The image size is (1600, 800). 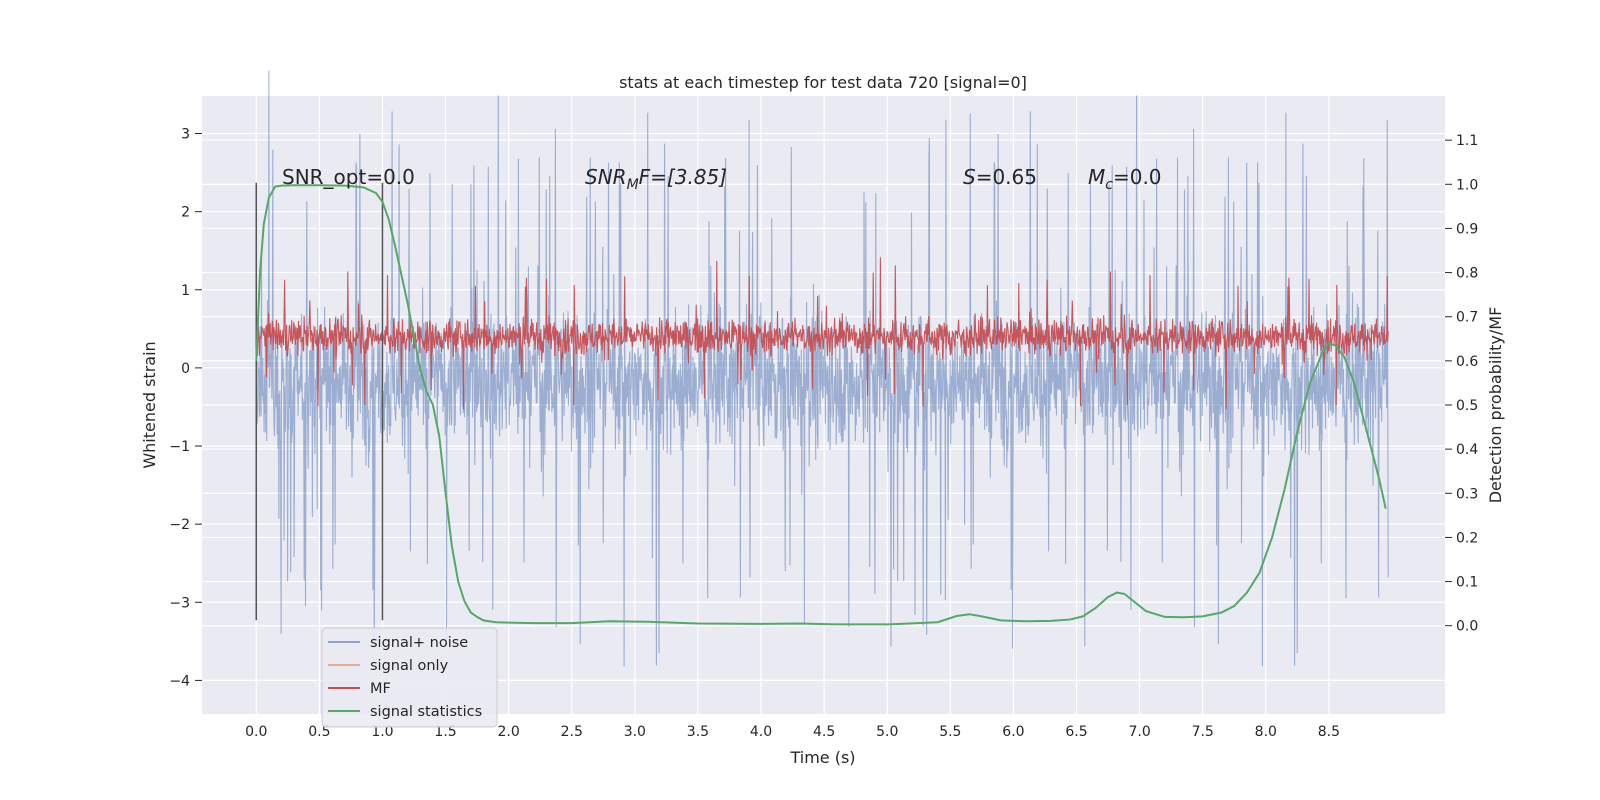 I want to click on y2-tick-label: 0.9, so click(x=1467, y=229).